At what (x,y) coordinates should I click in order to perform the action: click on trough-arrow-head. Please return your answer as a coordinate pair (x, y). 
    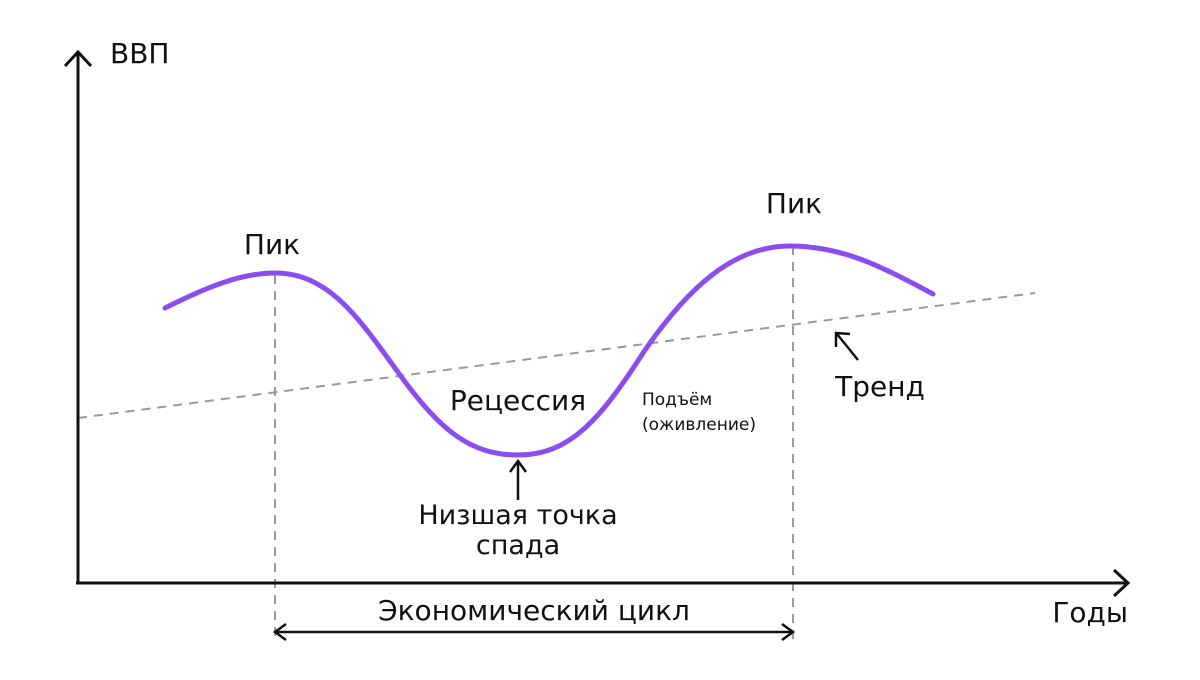
    Looking at the image, I should click on (518, 465).